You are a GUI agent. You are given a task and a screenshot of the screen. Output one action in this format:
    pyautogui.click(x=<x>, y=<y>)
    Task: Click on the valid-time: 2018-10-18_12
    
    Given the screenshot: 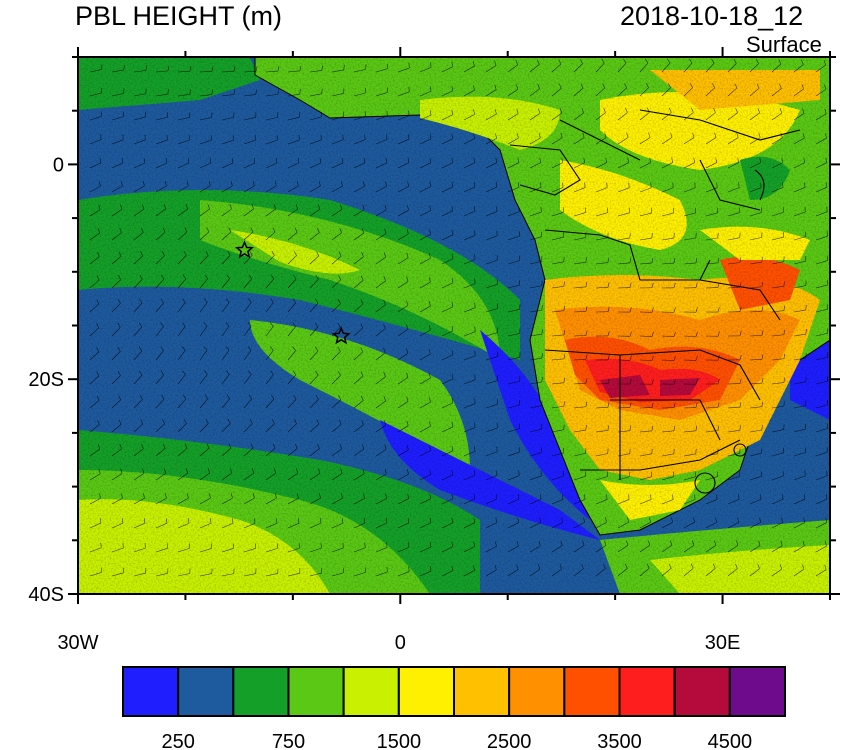 What is the action you would take?
    pyautogui.click(x=712, y=16)
    